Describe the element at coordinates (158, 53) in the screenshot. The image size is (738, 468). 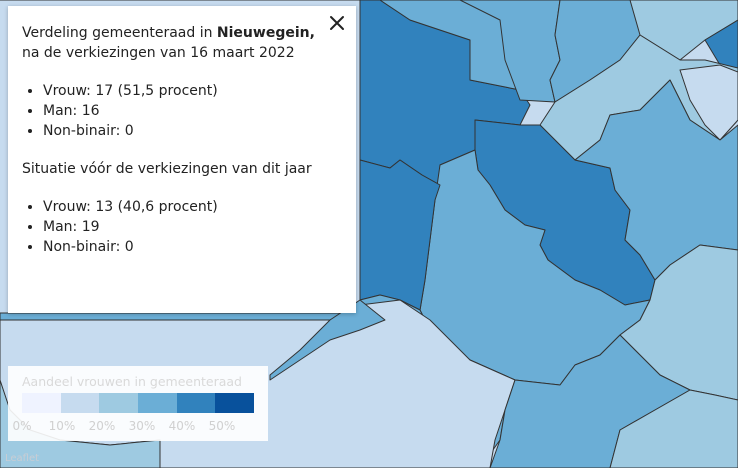
I see `popup-intro-suffix: na de verkiezingen van 16 maart 2022` at that location.